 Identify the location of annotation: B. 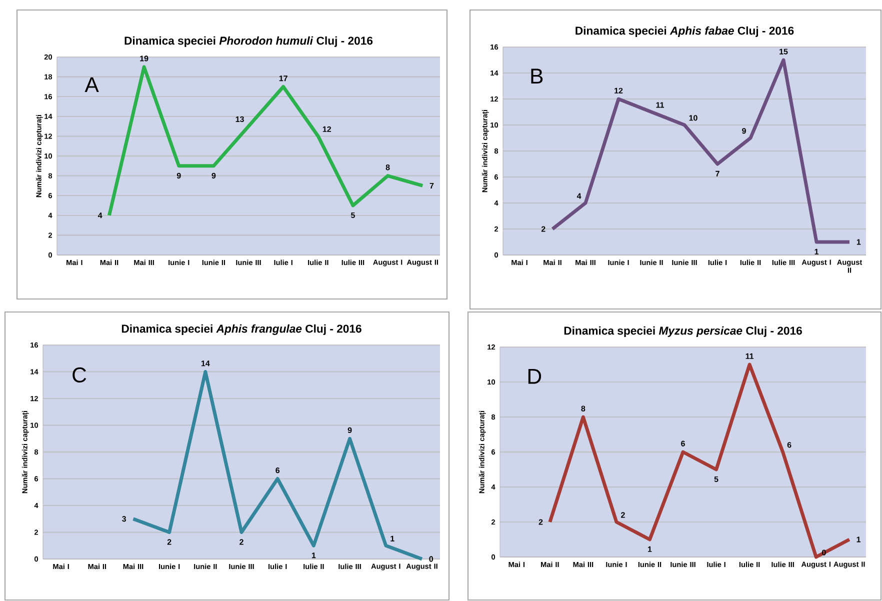
(537, 76).